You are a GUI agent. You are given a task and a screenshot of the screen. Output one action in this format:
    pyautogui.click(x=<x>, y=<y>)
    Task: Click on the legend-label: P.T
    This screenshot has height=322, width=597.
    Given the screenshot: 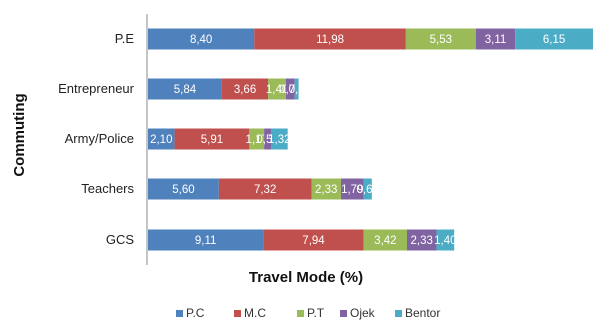 What is the action you would take?
    pyautogui.click(x=316, y=313)
    